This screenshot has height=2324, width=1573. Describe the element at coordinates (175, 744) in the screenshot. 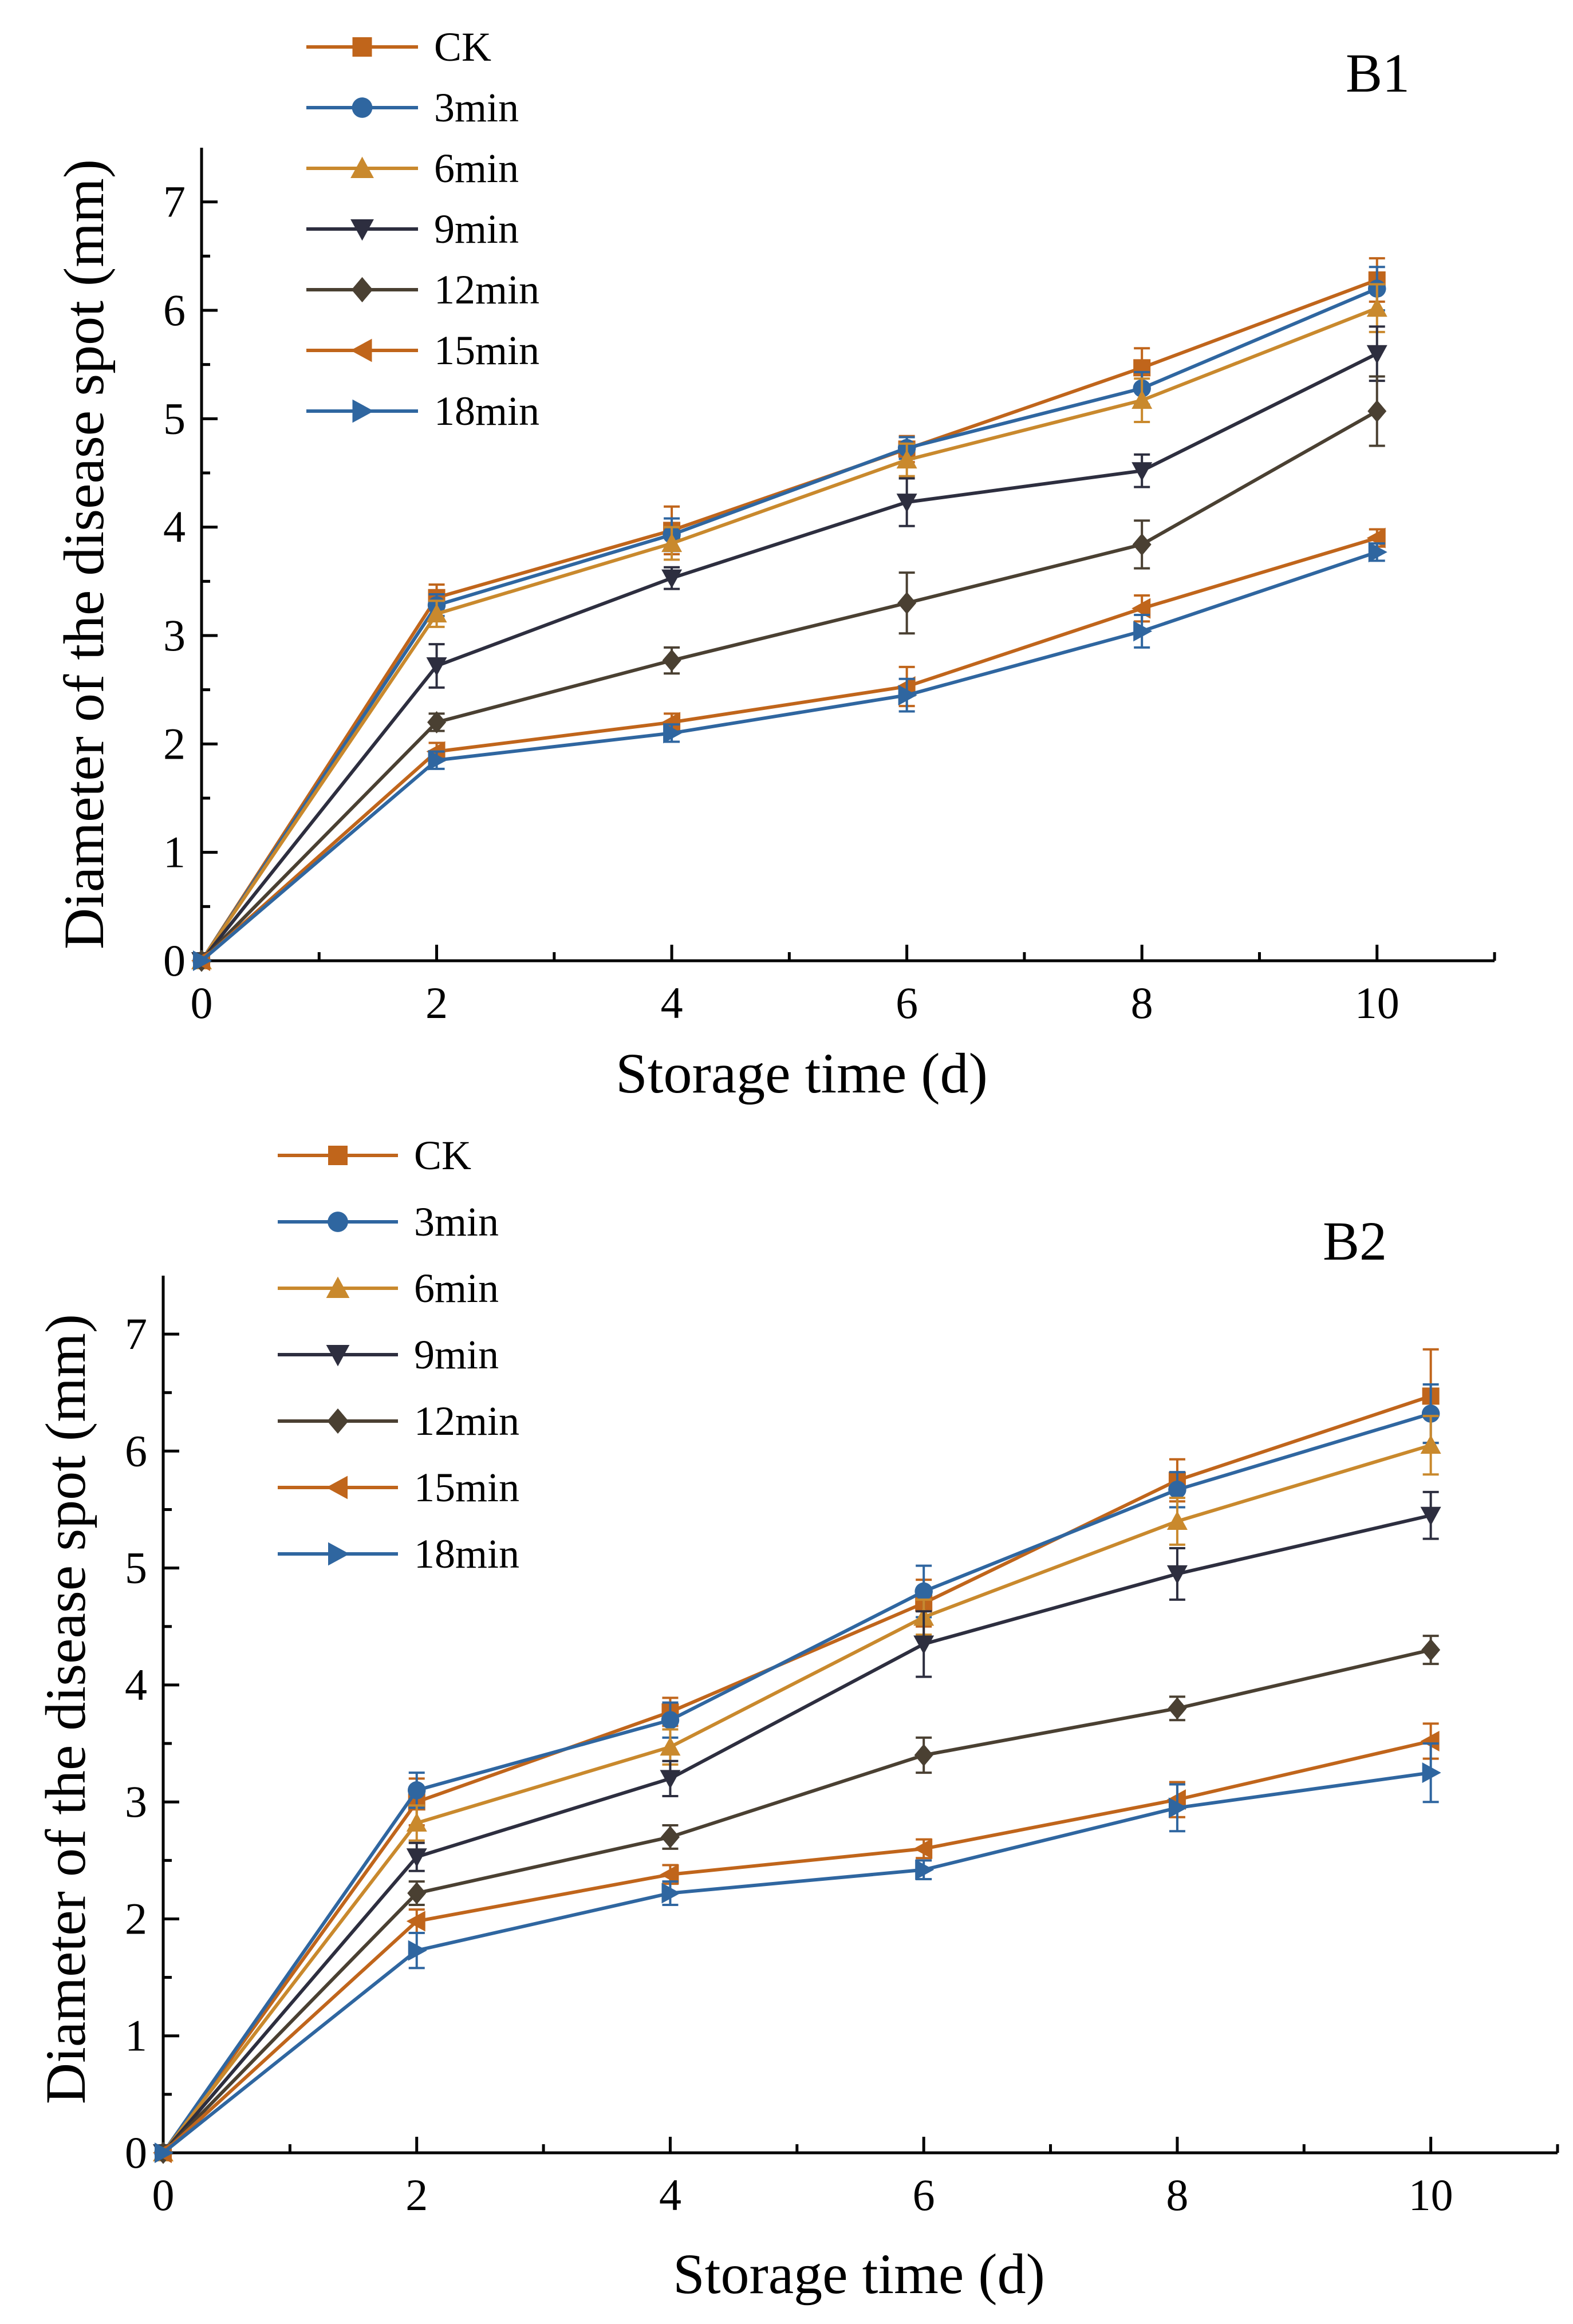

I see `b1-y-tick-label: 2` at that location.